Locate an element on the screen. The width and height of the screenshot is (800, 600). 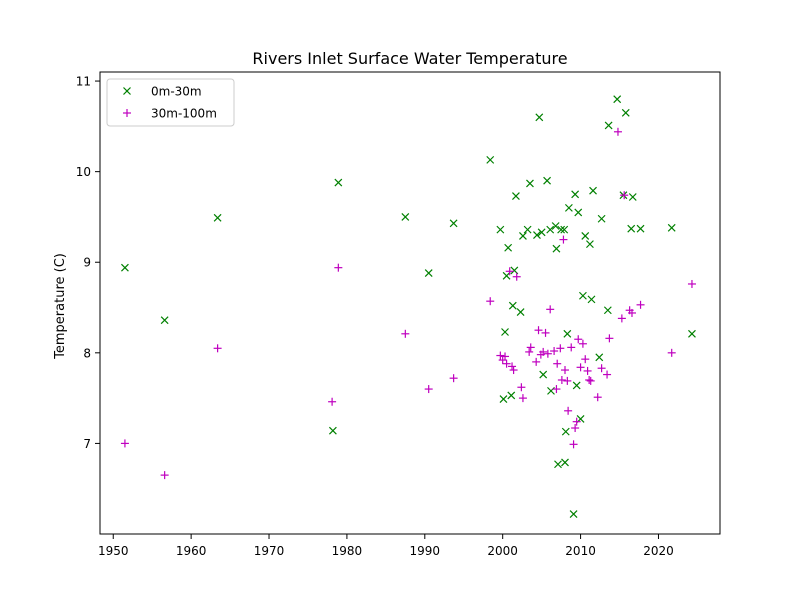
chart-title: Rivers Inlet Surface Water Temperature is located at coordinates (409, 58).